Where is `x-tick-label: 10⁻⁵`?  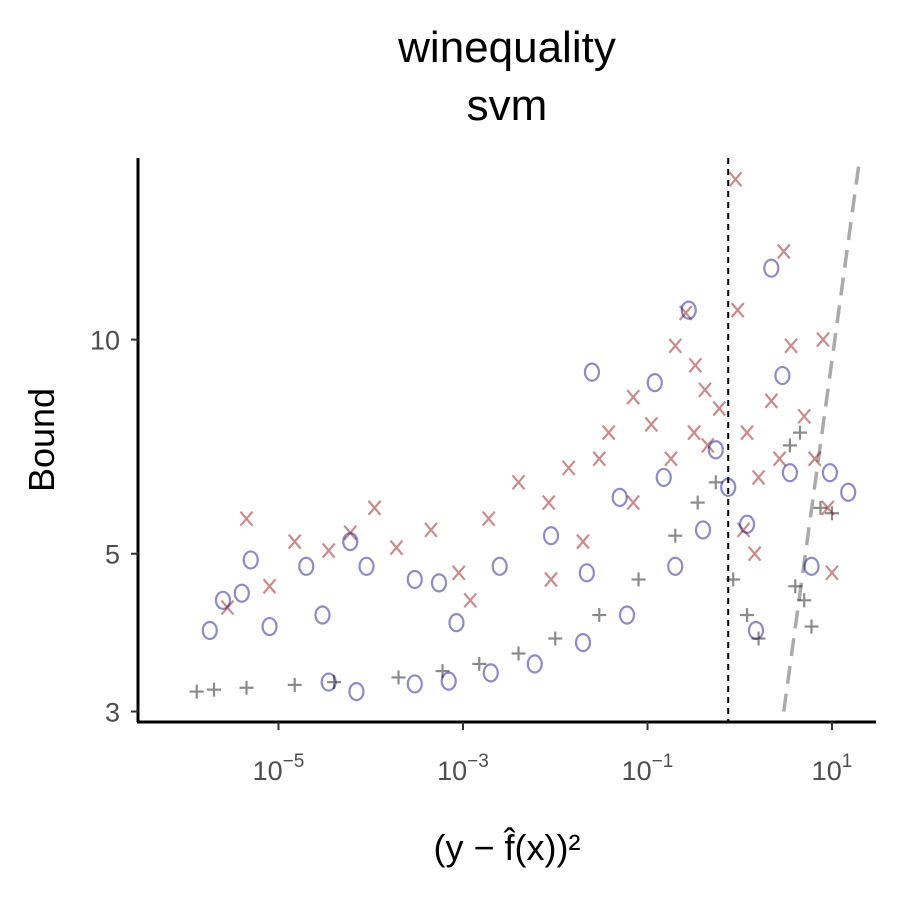 x-tick-label: 10⁻⁵ is located at coordinates (279, 768).